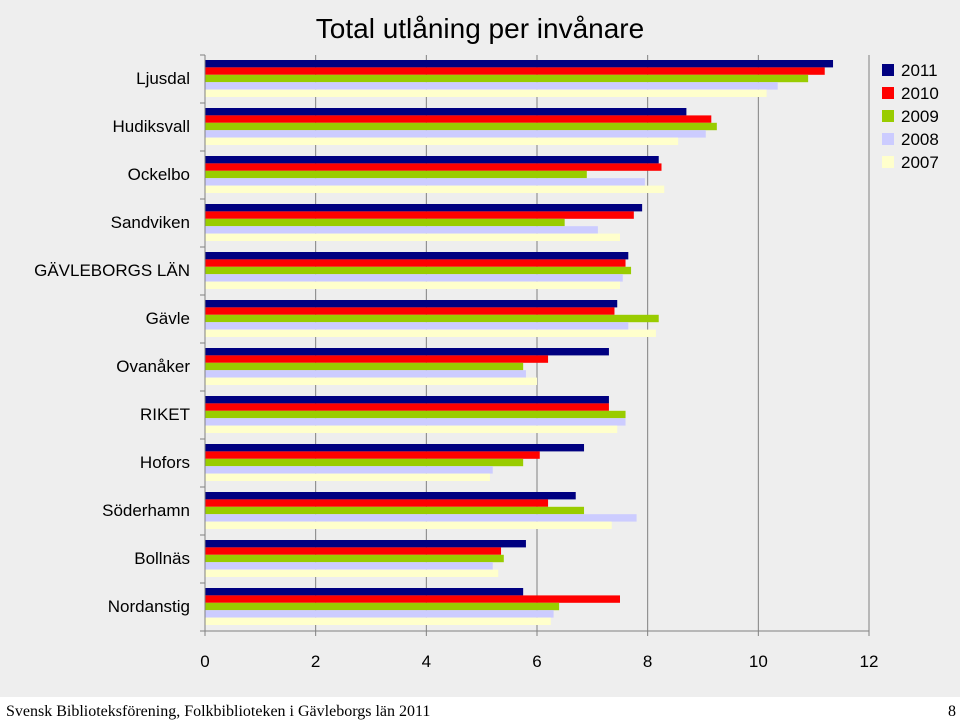  What do you see at coordinates (758, 661) in the screenshot?
I see `x-tick-label: 10` at bounding box center [758, 661].